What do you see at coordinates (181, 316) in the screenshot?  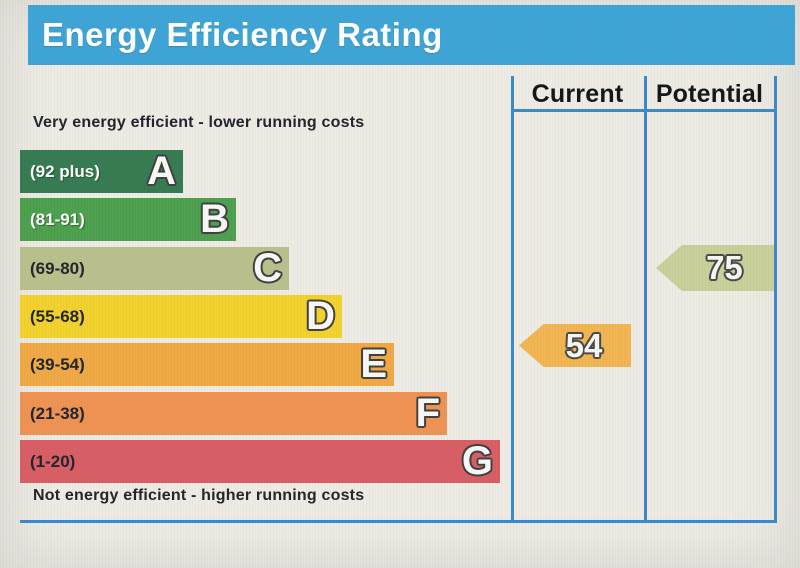 I see `rating-band-d: (55-68) D` at bounding box center [181, 316].